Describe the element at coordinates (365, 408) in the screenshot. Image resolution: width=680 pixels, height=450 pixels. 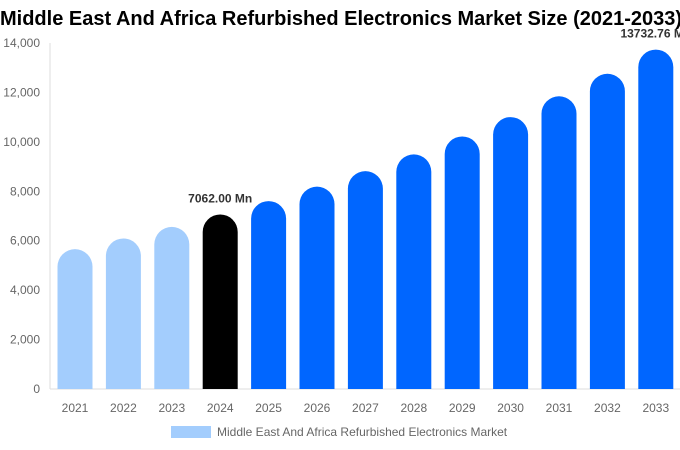
I see `x-tick-label: 2027` at that location.